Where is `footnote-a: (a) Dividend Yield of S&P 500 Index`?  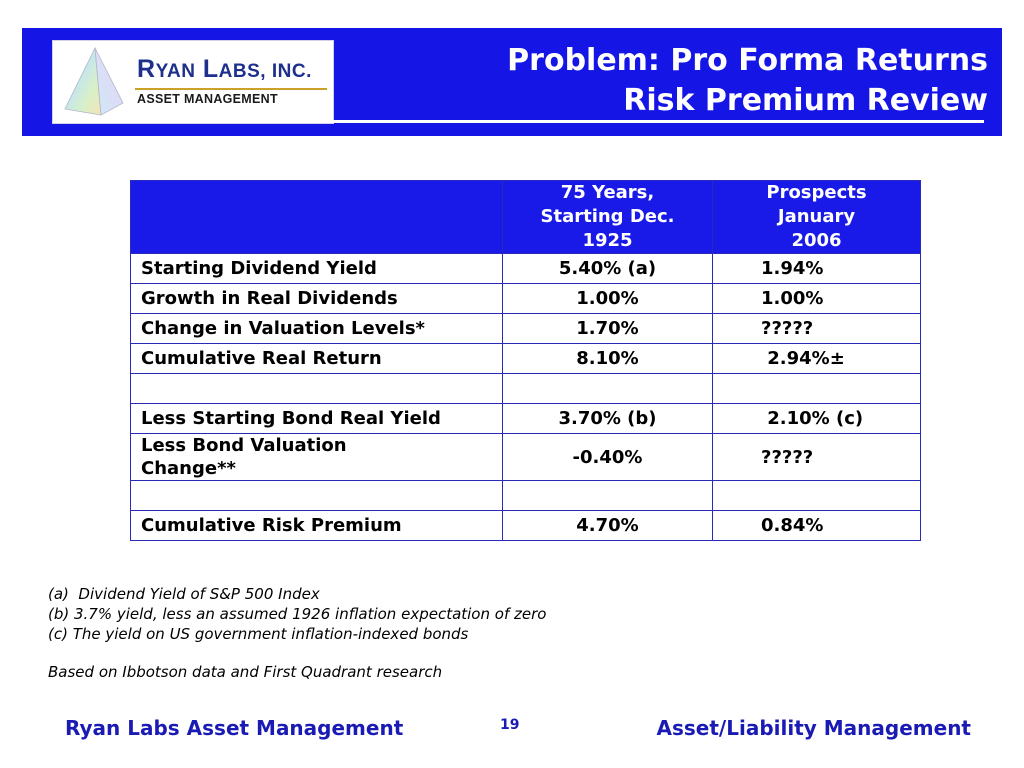
footnote-a: (a) Dividend Yield of S&P 500 Index is located at coordinates (184, 594).